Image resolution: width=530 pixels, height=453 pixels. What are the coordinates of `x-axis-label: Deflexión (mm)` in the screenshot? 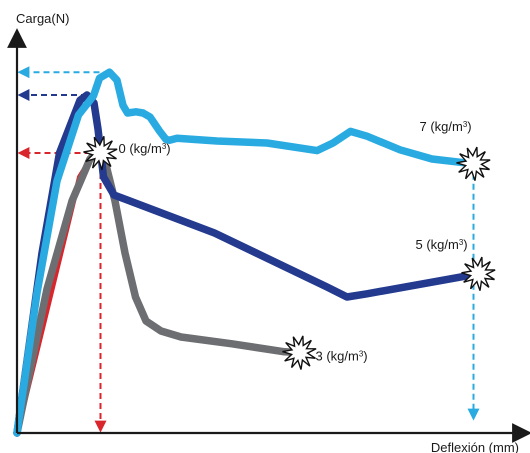 It's located at (475, 446).